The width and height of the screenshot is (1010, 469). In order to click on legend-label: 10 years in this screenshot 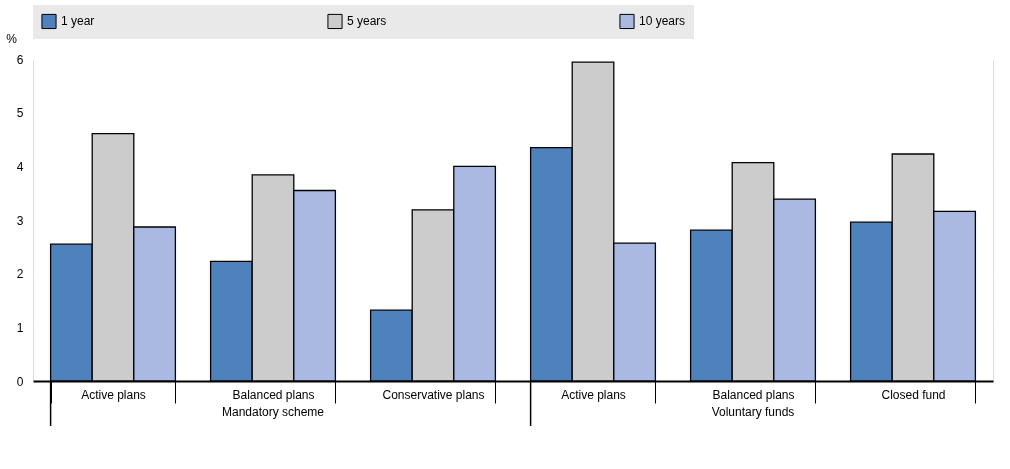, I will do `click(662, 21)`.